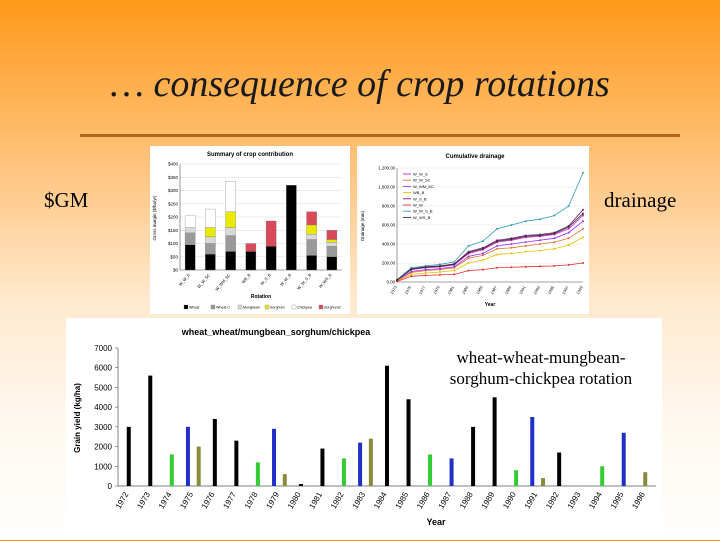  I want to click on legend-label: Wheat C, so click(223, 308).